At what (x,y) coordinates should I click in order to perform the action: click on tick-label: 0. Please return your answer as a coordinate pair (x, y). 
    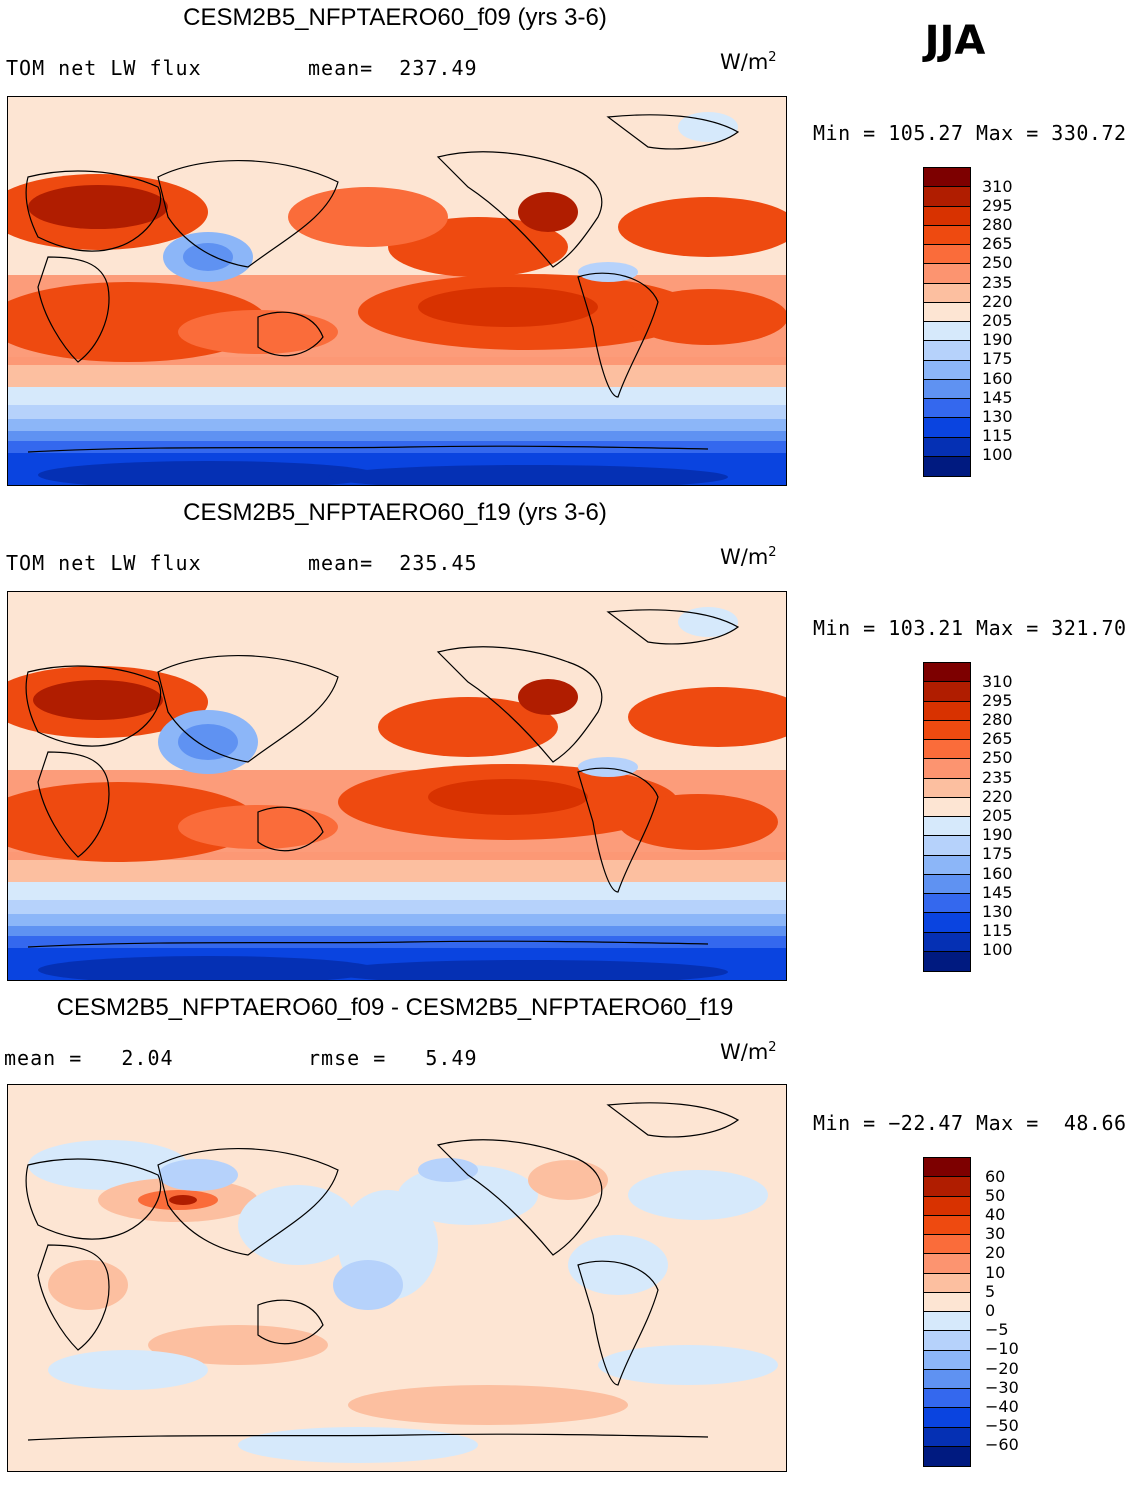
    Looking at the image, I should click on (990, 1310).